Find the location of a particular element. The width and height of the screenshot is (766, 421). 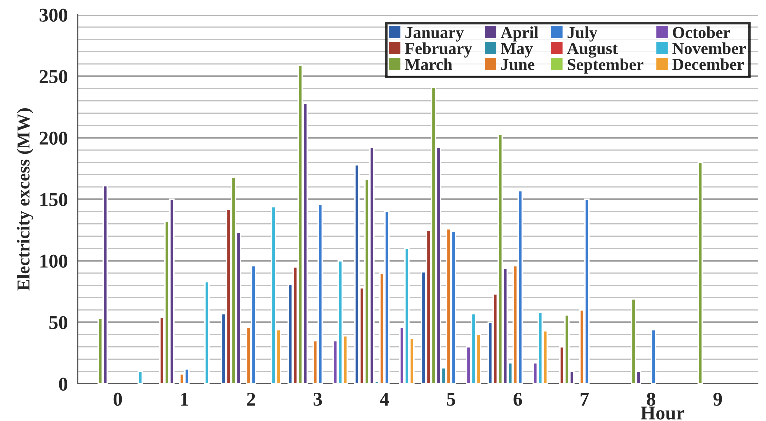

legend-label: April is located at coordinates (519, 34).